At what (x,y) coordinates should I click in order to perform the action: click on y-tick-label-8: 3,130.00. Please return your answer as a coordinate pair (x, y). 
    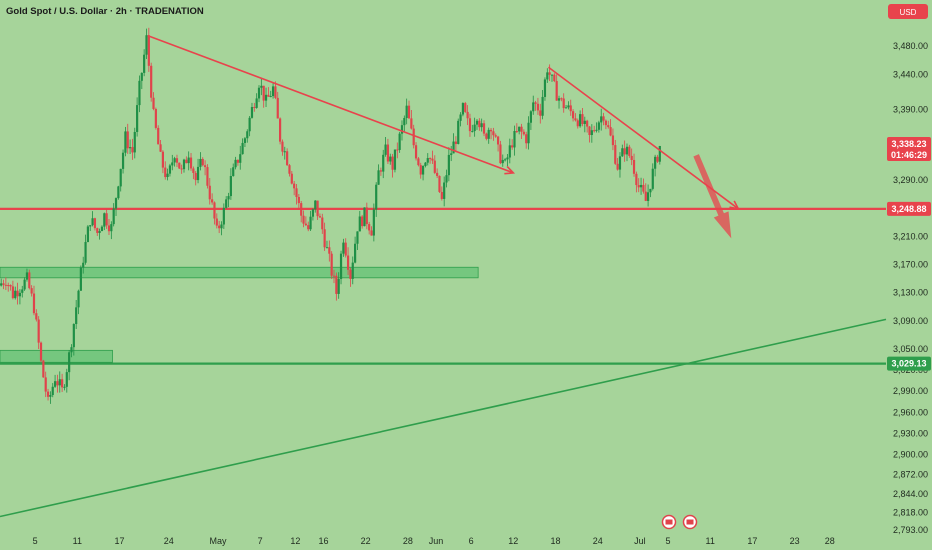
    Looking at the image, I should click on (910, 293).